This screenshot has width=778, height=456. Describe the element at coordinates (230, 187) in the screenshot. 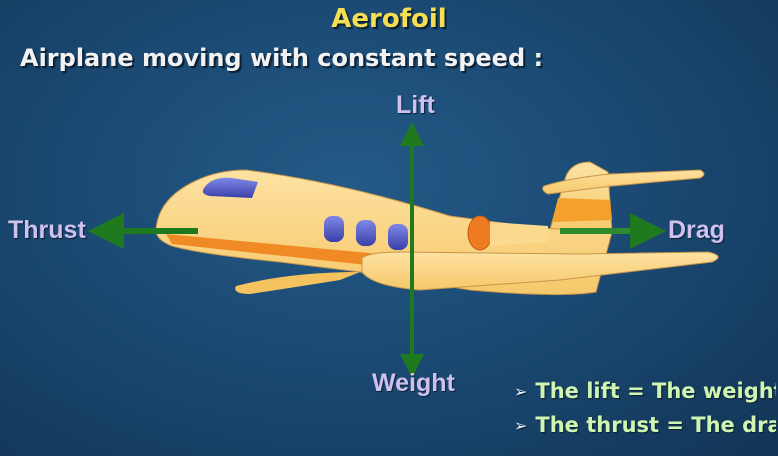

I see `cockpit-window` at that location.